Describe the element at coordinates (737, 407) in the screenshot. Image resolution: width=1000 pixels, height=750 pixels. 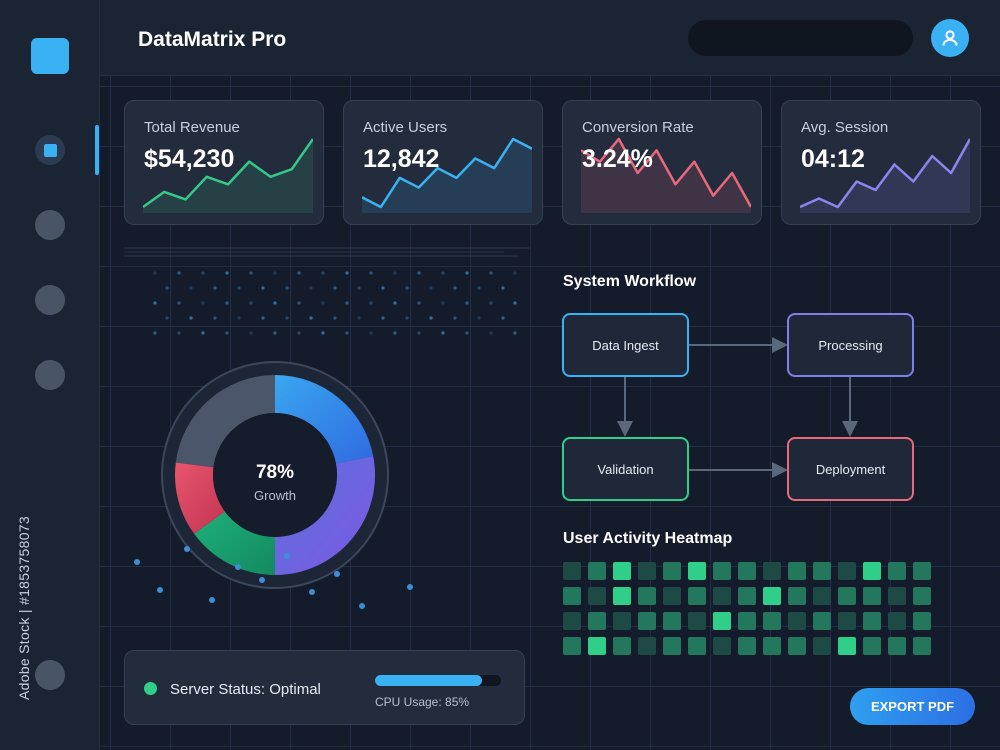
I see `workflow-connectors` at that location.